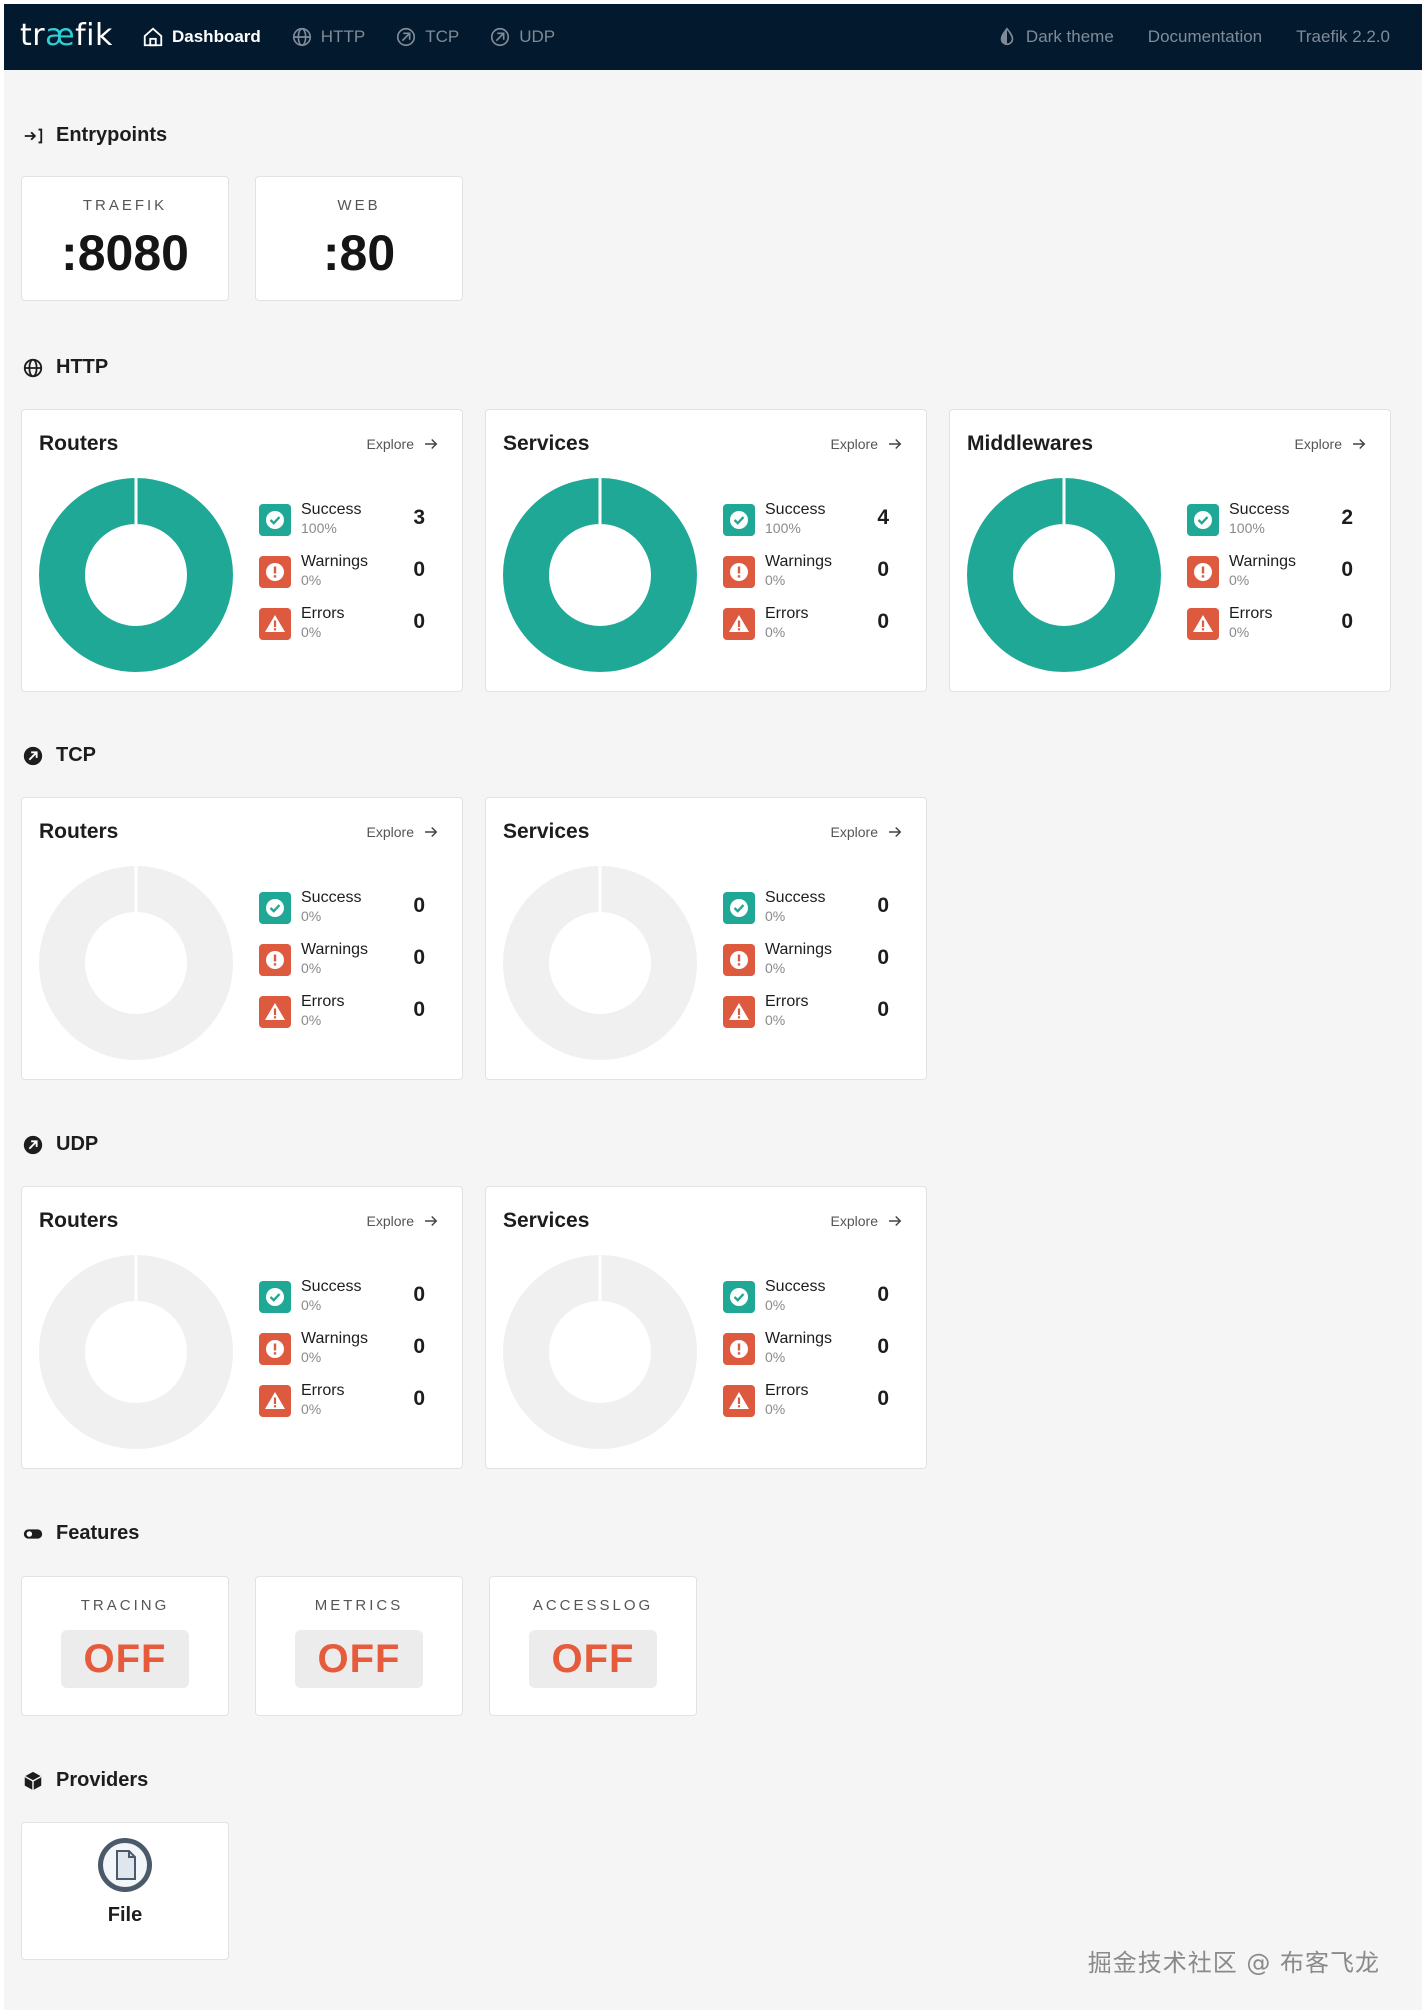  What do you see at coordinates (359, 1605) in the screenshot?
I see `feature-name: METRICS` at bounding box center [359, 1605].